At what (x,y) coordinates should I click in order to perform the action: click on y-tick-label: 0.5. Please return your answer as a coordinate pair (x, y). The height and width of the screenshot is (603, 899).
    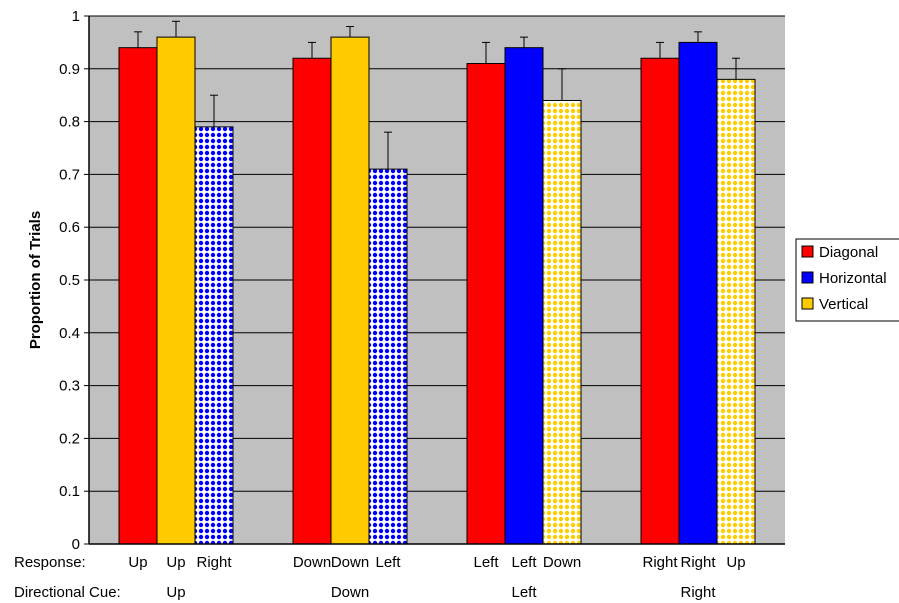
    Looking at the image, I should click on (69, 280).